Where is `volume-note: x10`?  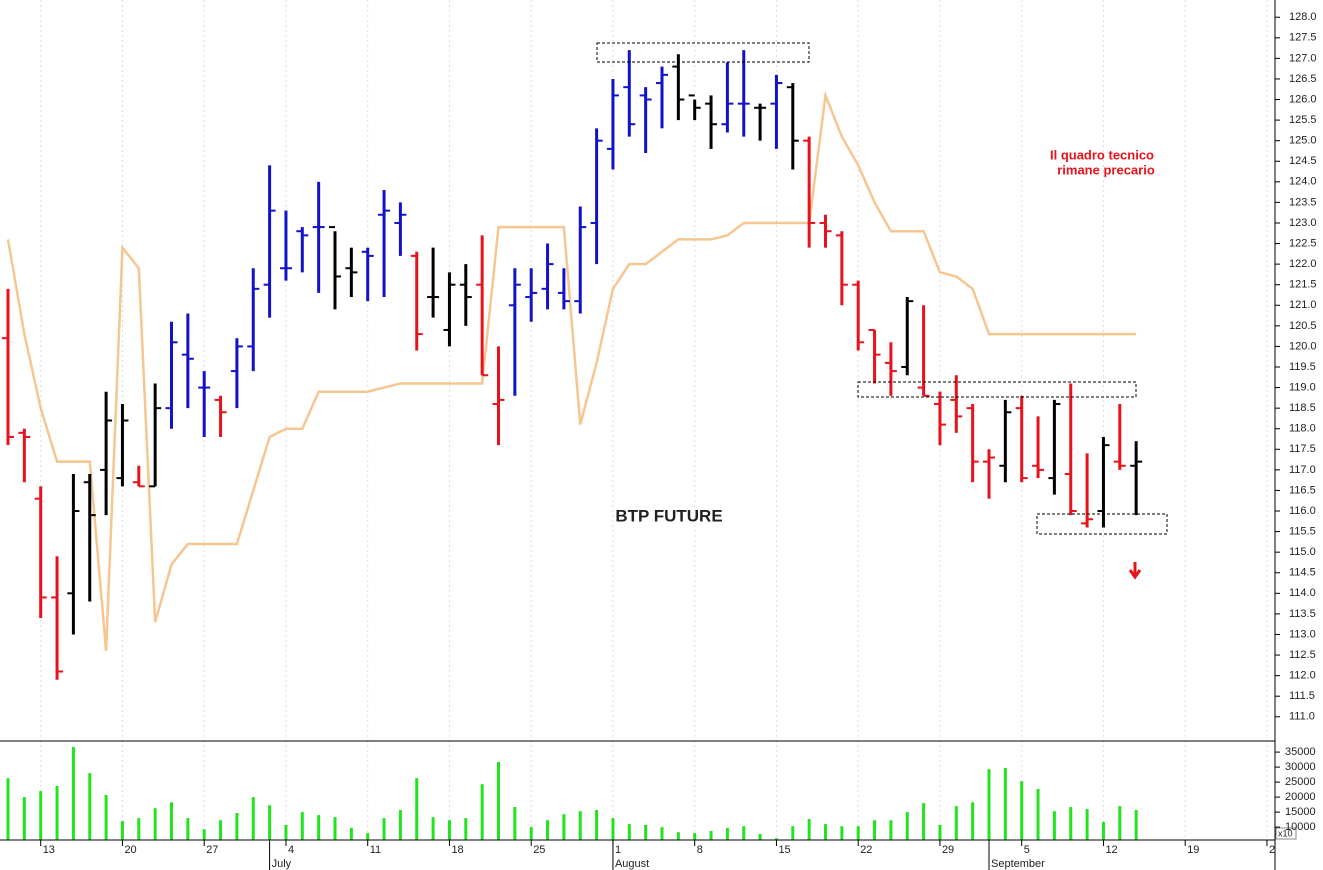
volume-note: x10 is located at coordinates (1285, 833).